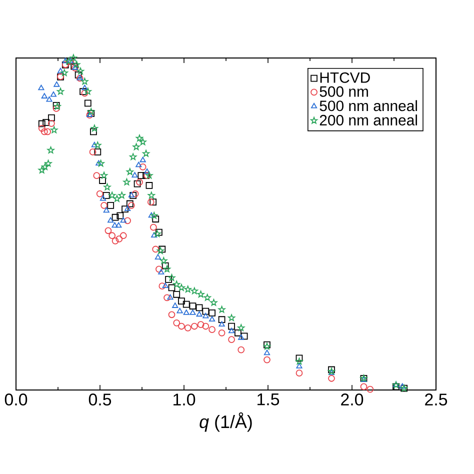 Image resolution: width=474 pixels, height=474 pixels. Describe the element at coordinates (436, 400) in the screenshot. I see `x-tick-label: 2.5` at that location.